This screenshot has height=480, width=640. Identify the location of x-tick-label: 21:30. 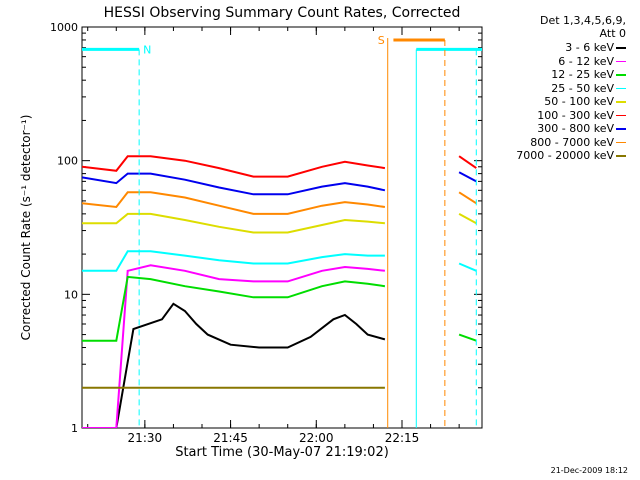
(145, 438).